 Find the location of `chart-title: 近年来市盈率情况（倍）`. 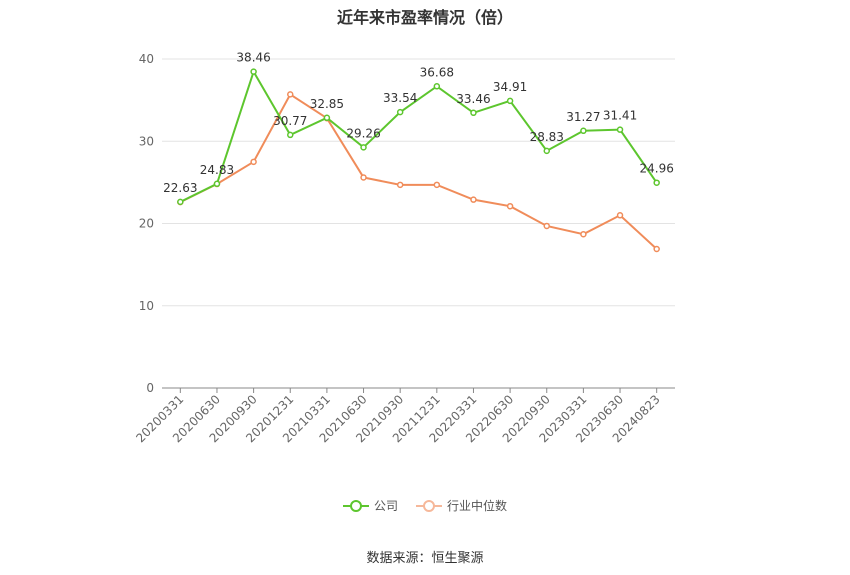

chart-title: 近年来市盈率情况（倍） is located at coordinates (424, 17).